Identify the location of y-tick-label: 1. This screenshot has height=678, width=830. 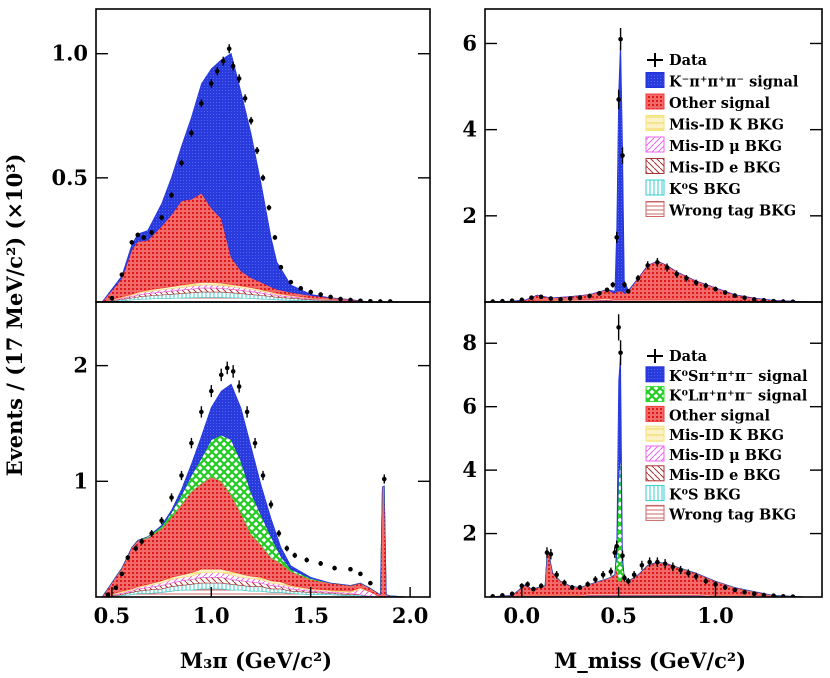
(80, 480).